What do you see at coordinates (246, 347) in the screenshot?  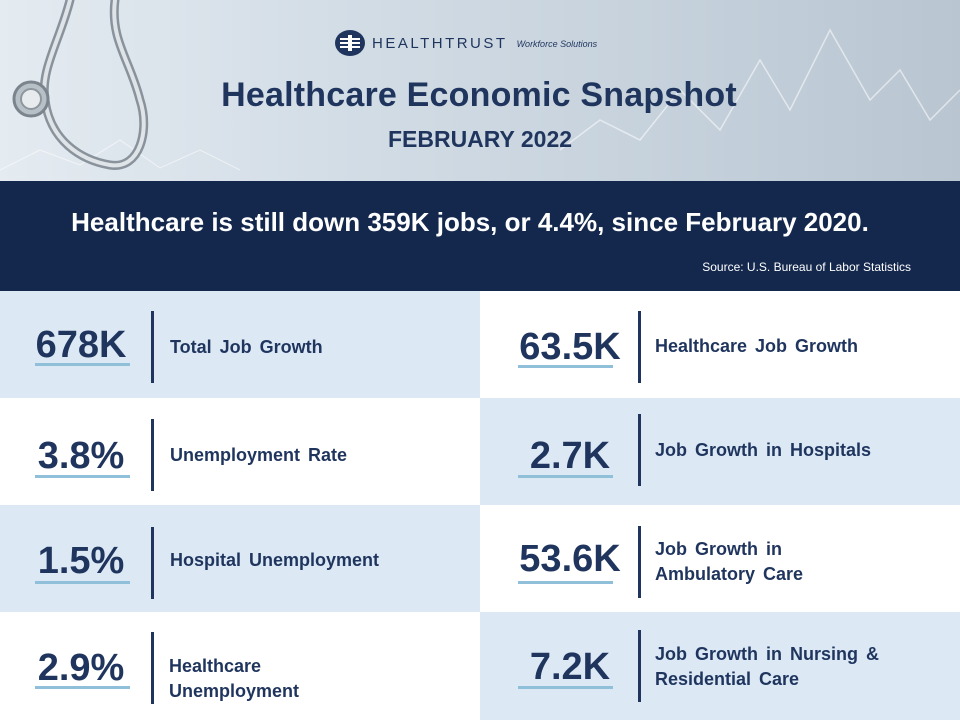 I see `stat-label: Total Job Growth` at bounding box center [246, 347].